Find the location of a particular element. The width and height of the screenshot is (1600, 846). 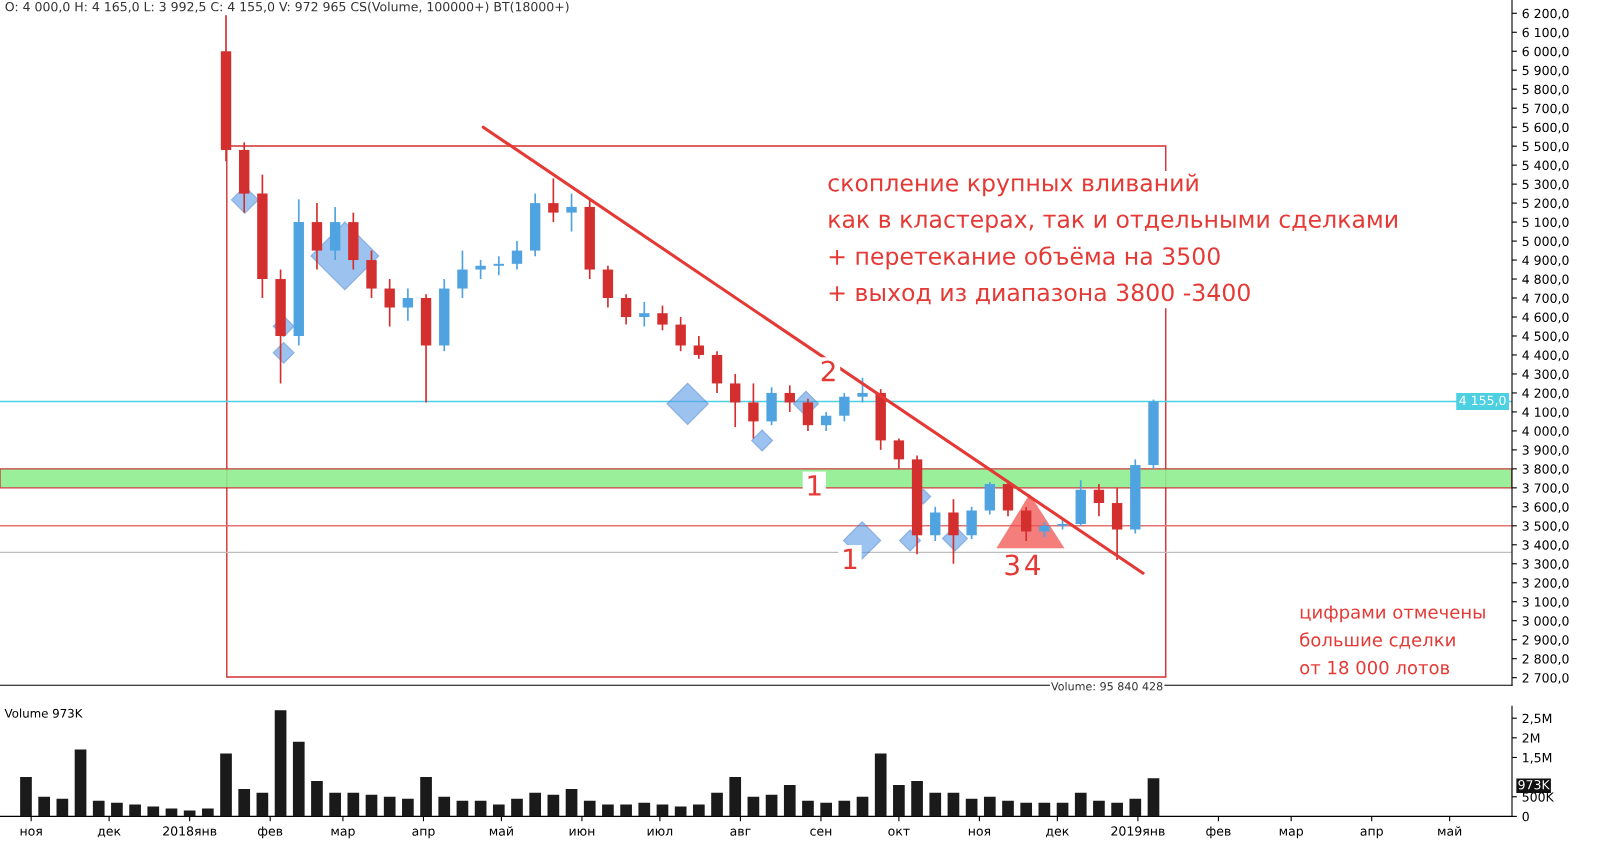

y-tick-label: 6 100,0 is located at coordinates (1545, 33).